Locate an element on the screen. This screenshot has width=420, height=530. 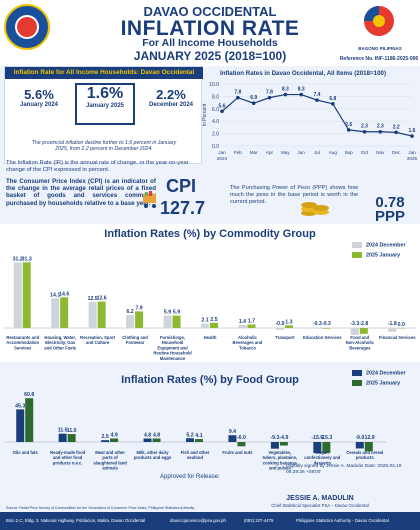
cpi-value: 127.7 is located at coordinates (183, 208).